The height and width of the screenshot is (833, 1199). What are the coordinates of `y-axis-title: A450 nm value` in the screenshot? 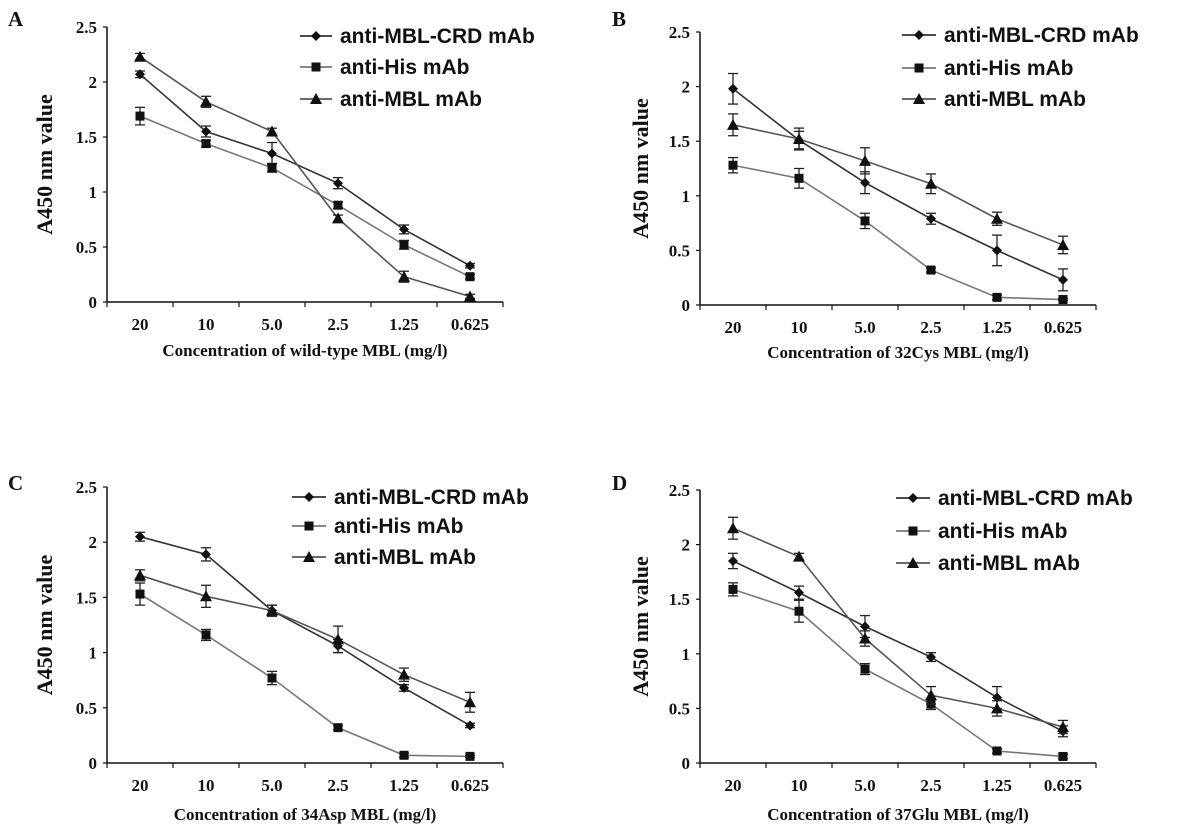 It's located at (44, 164).